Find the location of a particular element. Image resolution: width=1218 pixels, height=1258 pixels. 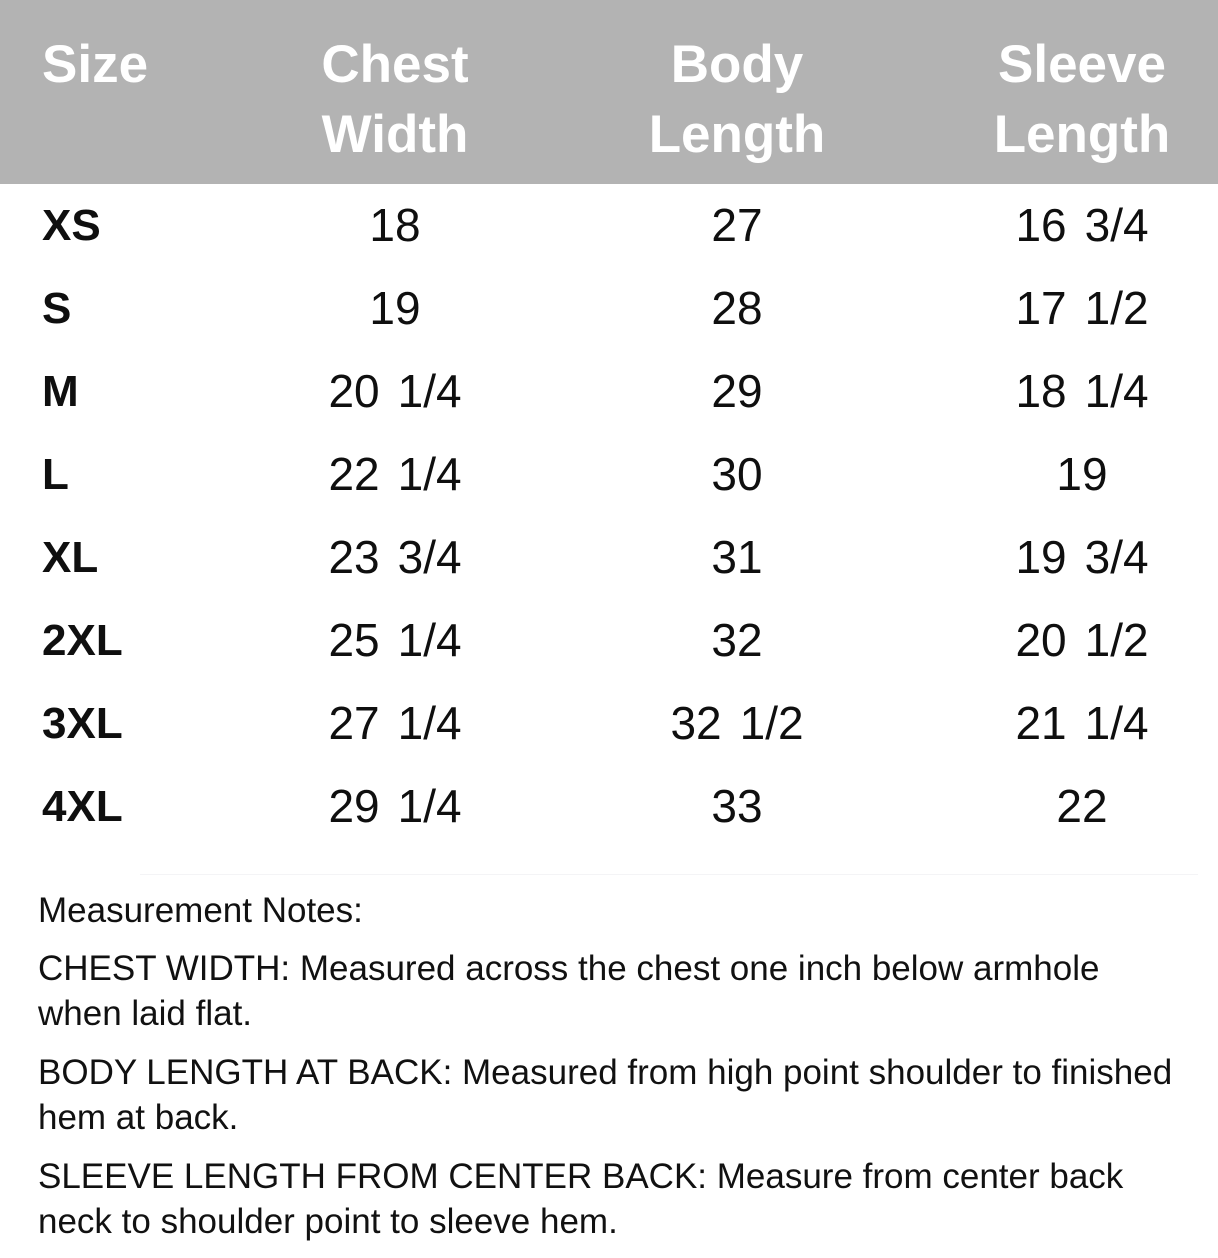

cell-chest-width: 25 1/4 is located at coordinates (395, 640).